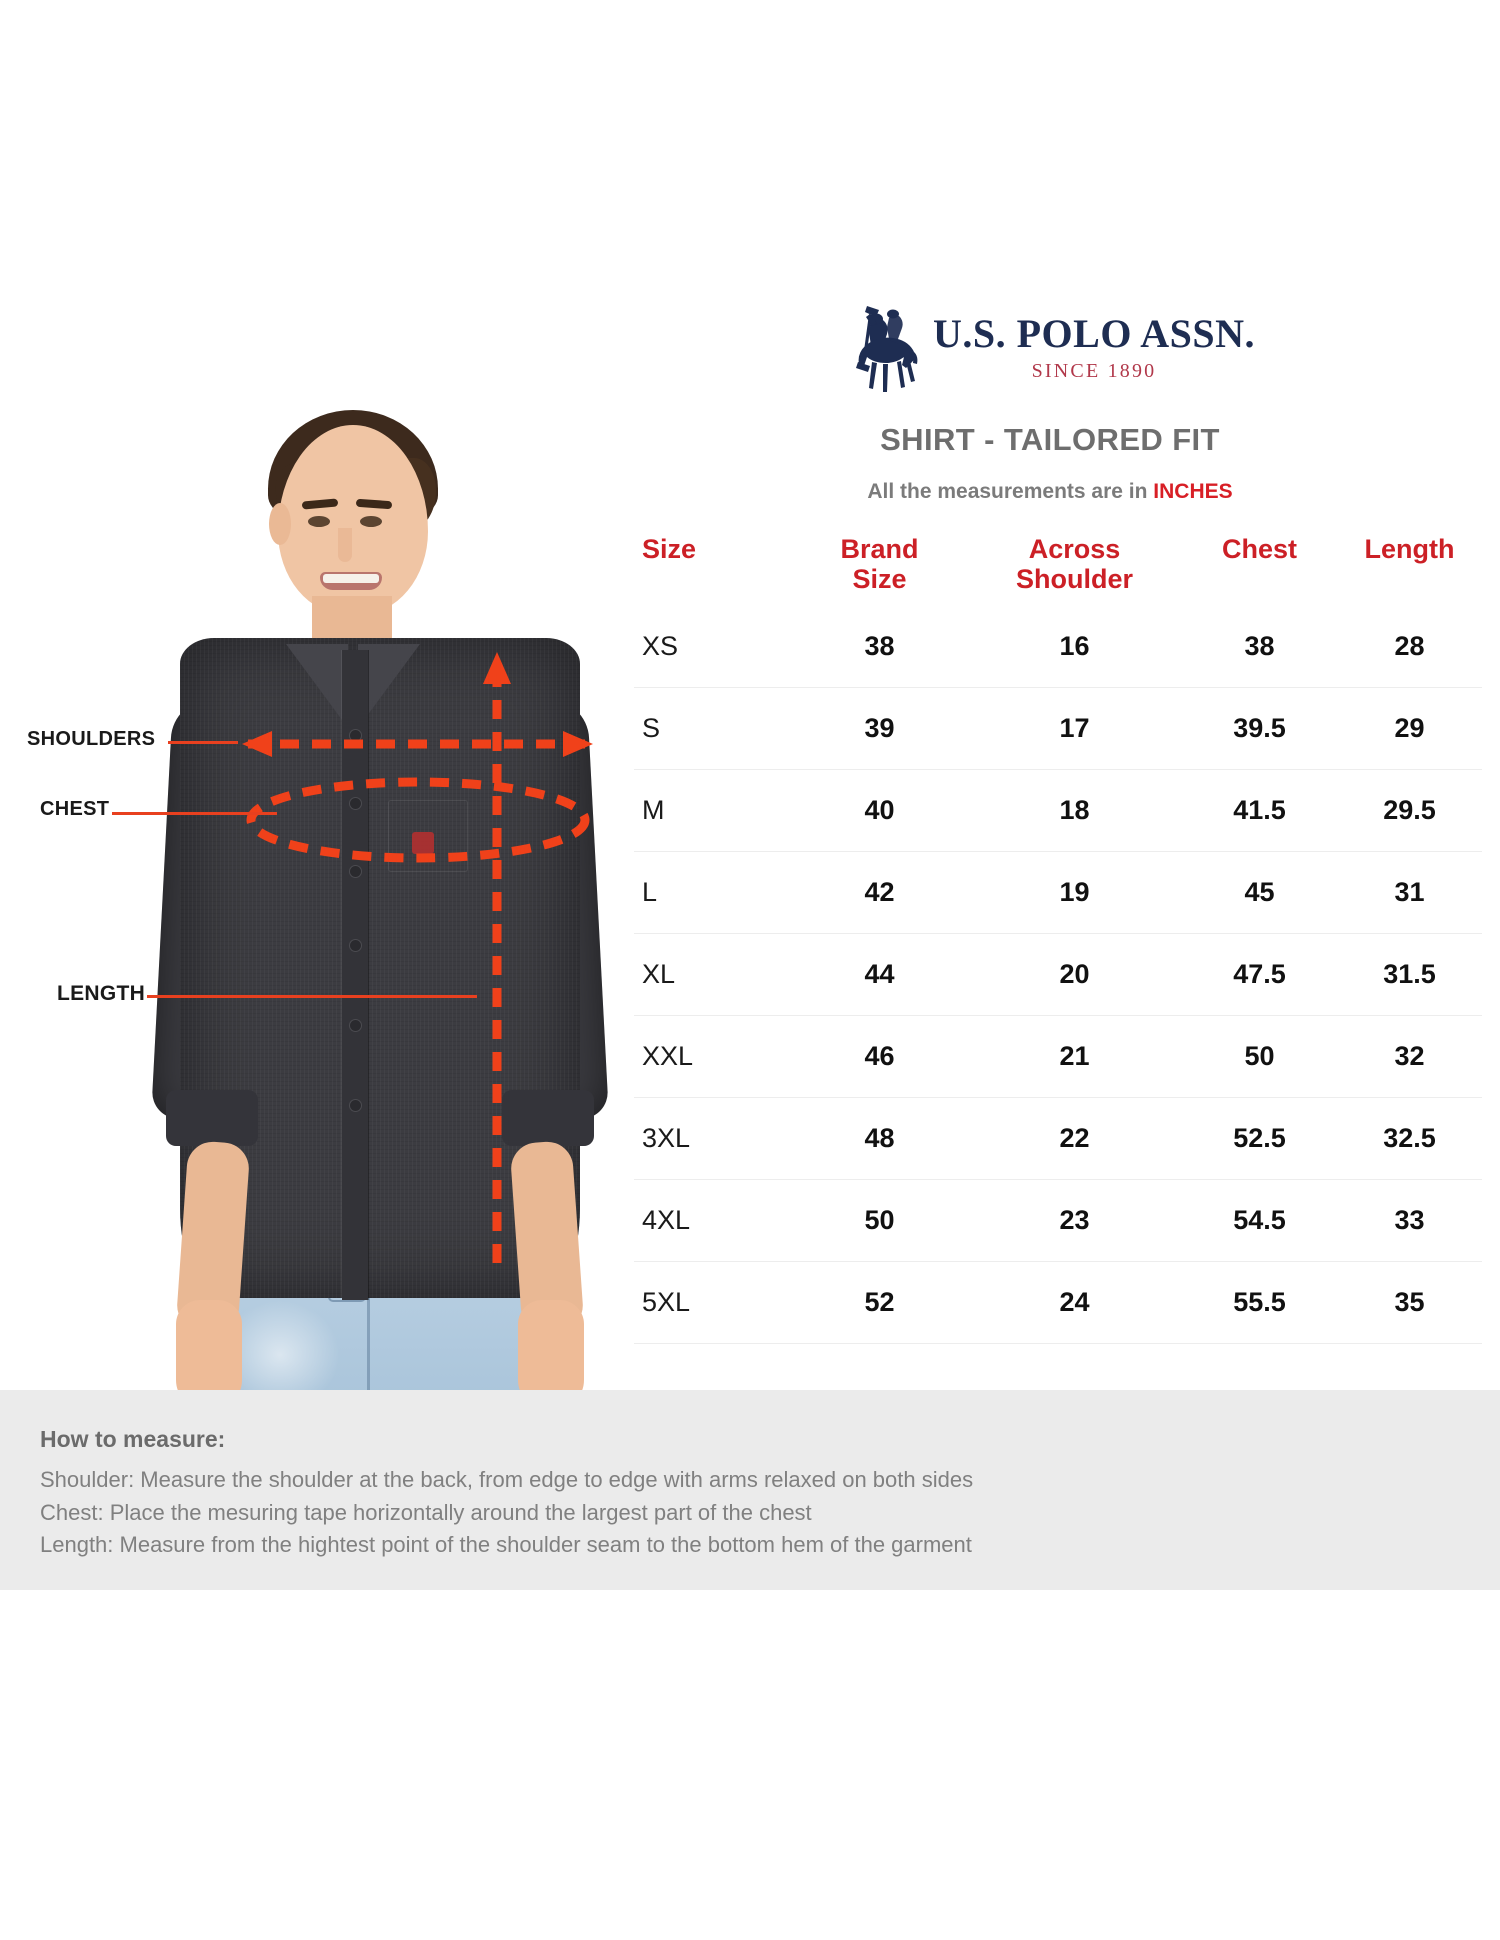  What do you see at coordinates (713, 811) in the screenshot?
I see `cell-size: M` at bounding box center [713, 811].